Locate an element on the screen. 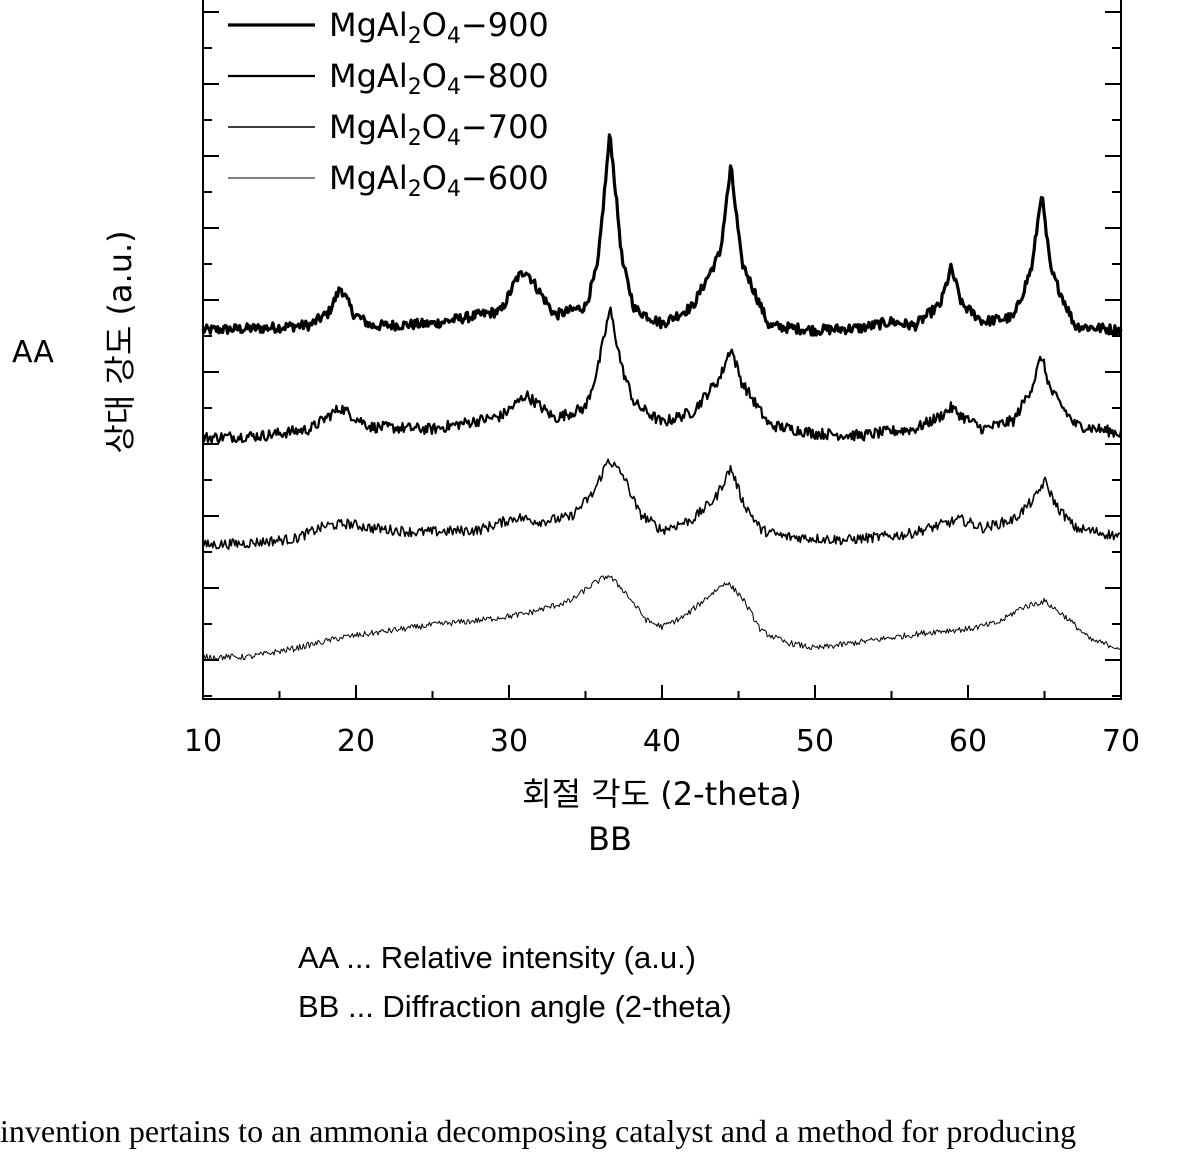  x-tick-label: 60 is located at coordinates (968, 741).